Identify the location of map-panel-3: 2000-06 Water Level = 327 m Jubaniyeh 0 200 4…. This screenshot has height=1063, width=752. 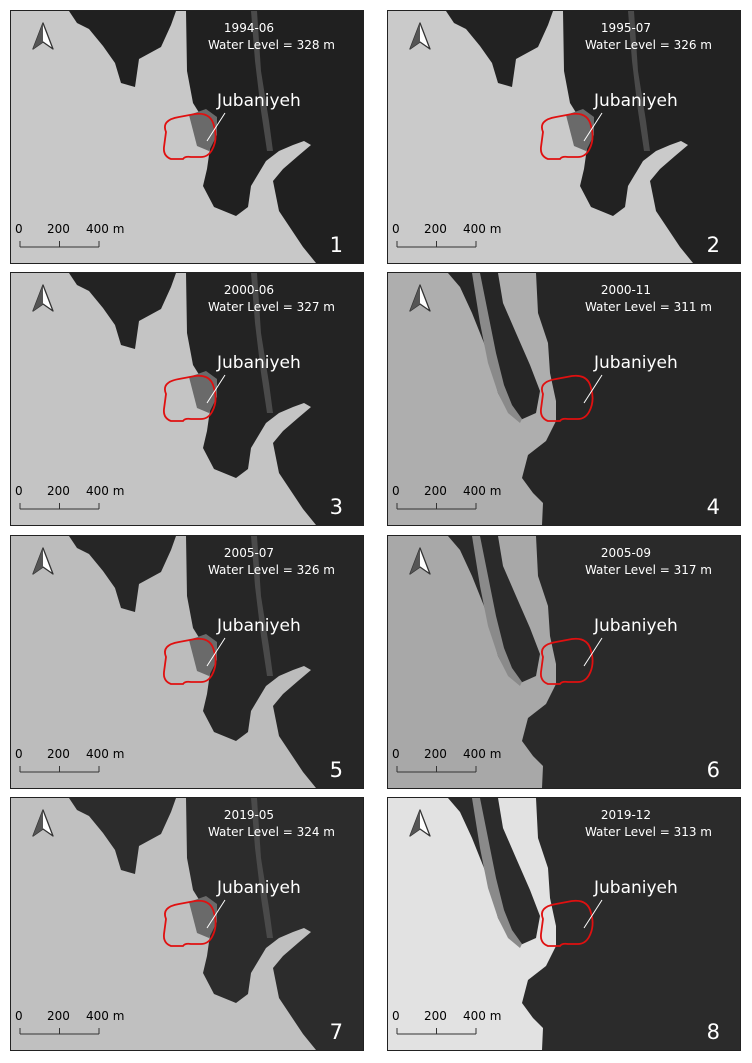
(187, 399).